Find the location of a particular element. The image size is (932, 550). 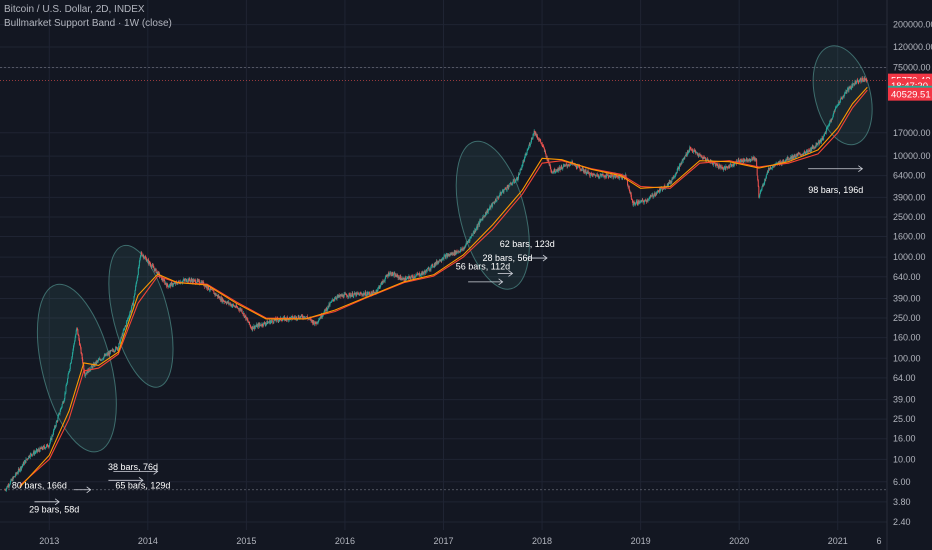

ann-38bars-arrow-head is located at coordinates (156, 471).